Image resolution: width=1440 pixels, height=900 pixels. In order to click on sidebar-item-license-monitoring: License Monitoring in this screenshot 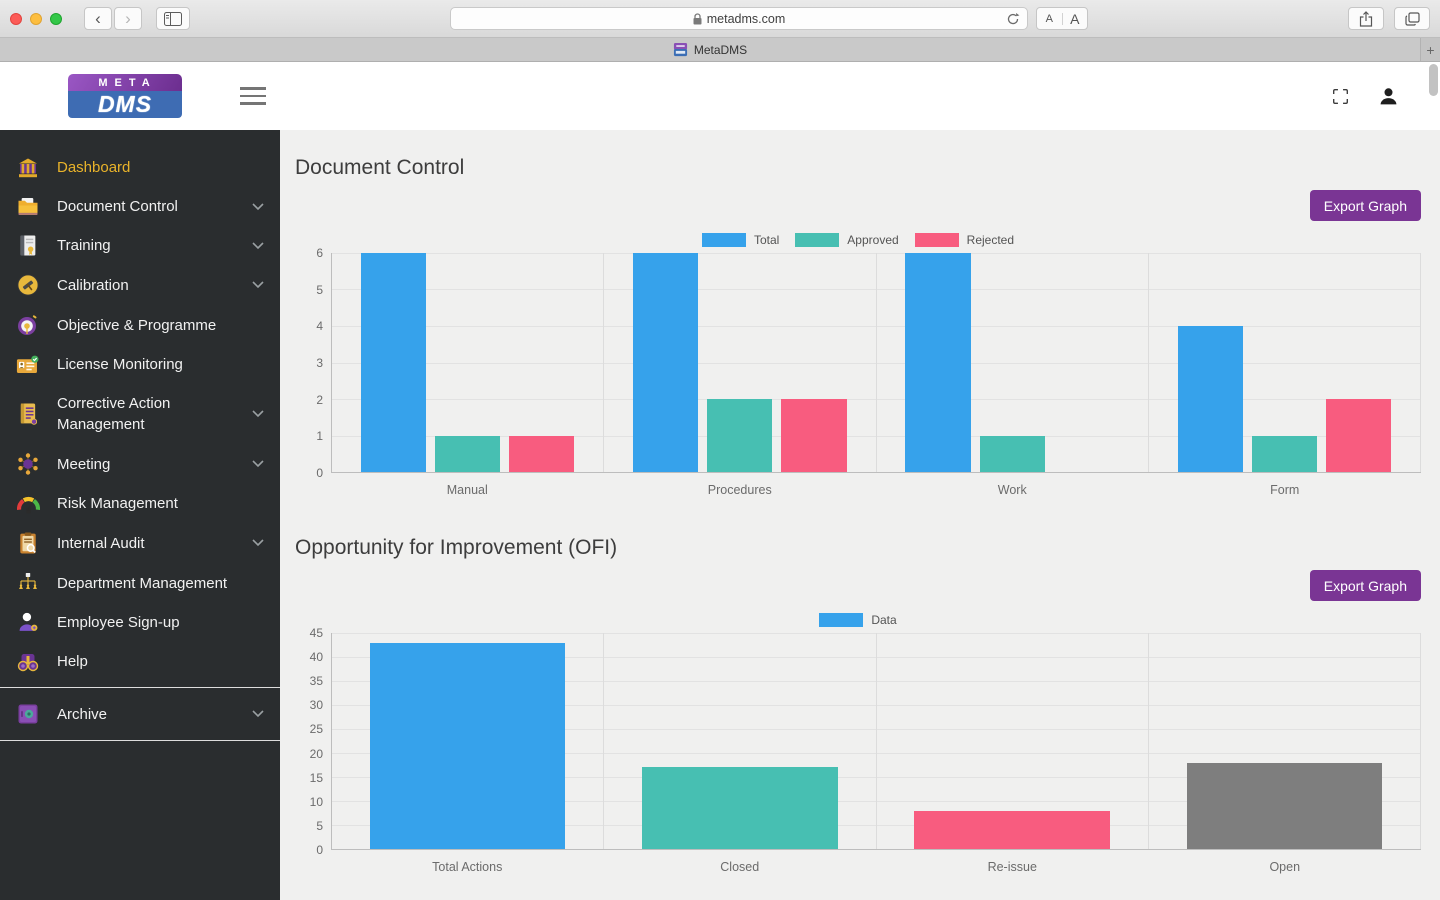, I will do `click(140, 364)`.